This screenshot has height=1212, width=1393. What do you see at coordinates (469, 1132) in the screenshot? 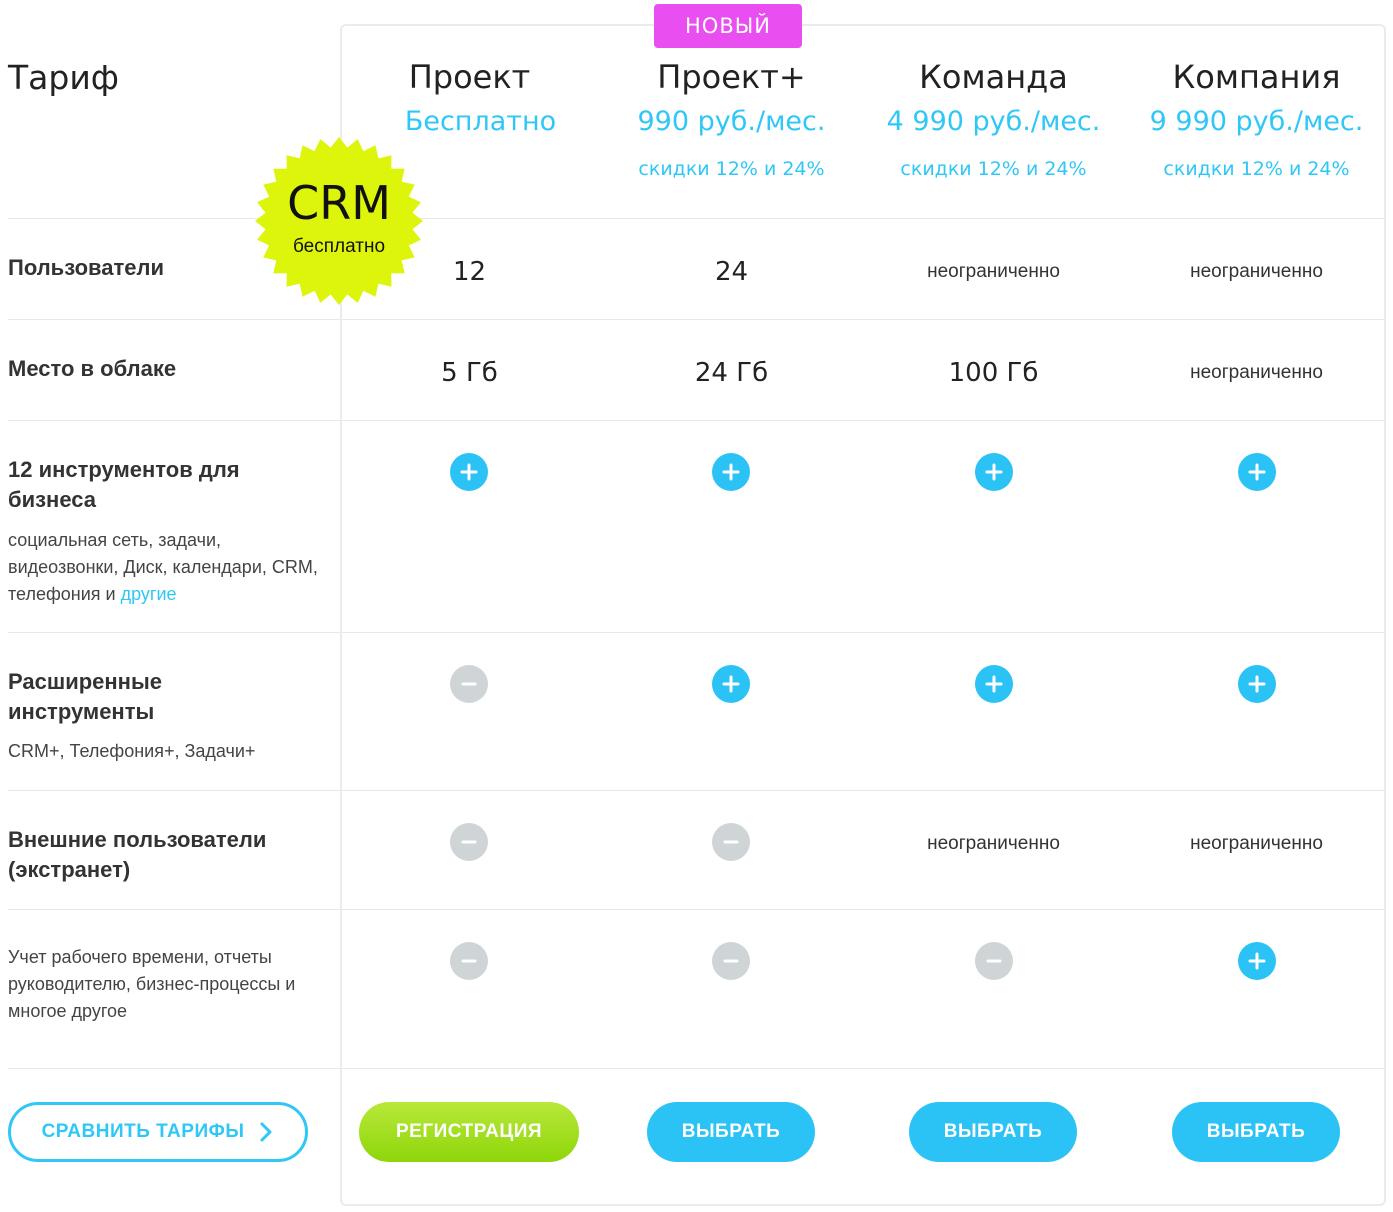
I see `register-button: РЕГИСТРАЦИЯ` at bounding box center [469, 1132].